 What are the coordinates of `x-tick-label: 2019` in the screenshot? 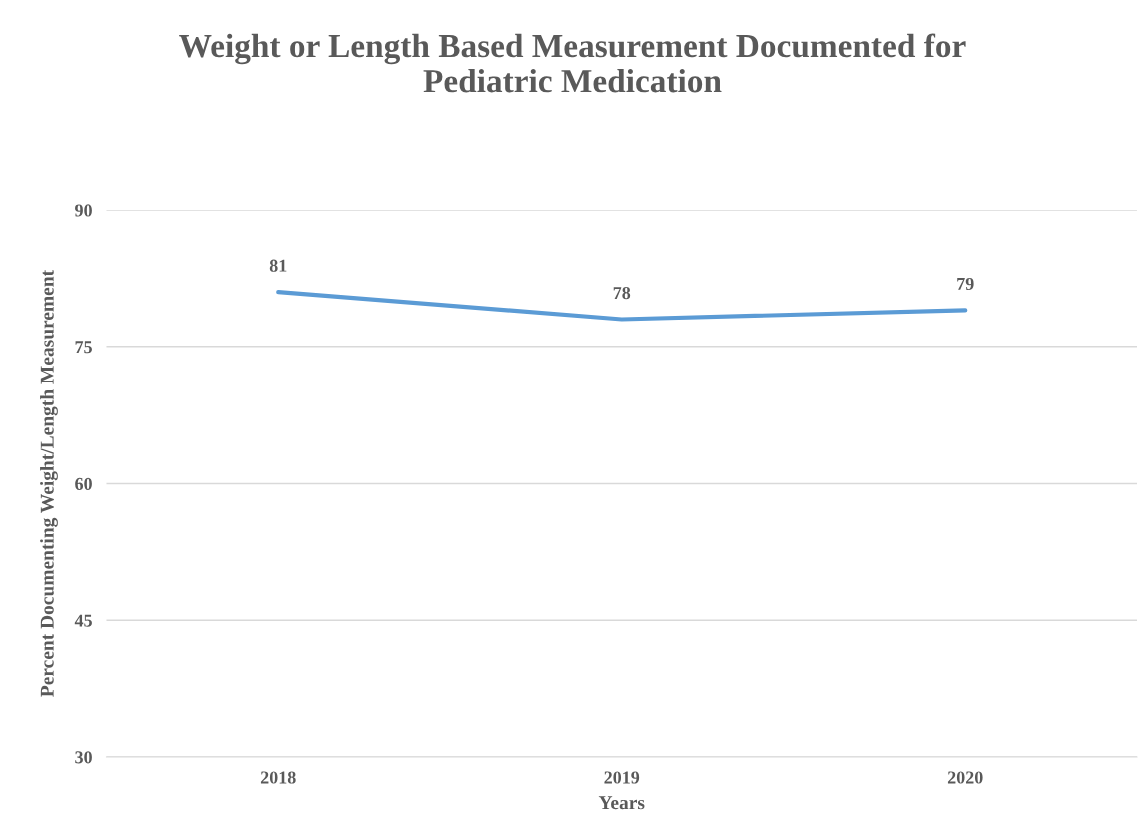 It's located at (622, 777).